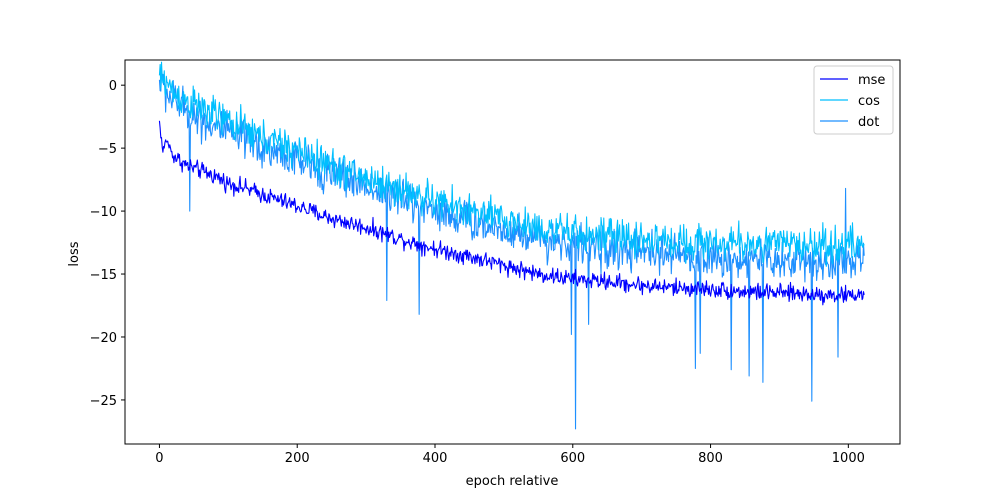 This screenshot has height=500, width=1000. Describe the element at coordinates (868, 122) in the screenshot. I see `legend-label-dot: dot` at that location.